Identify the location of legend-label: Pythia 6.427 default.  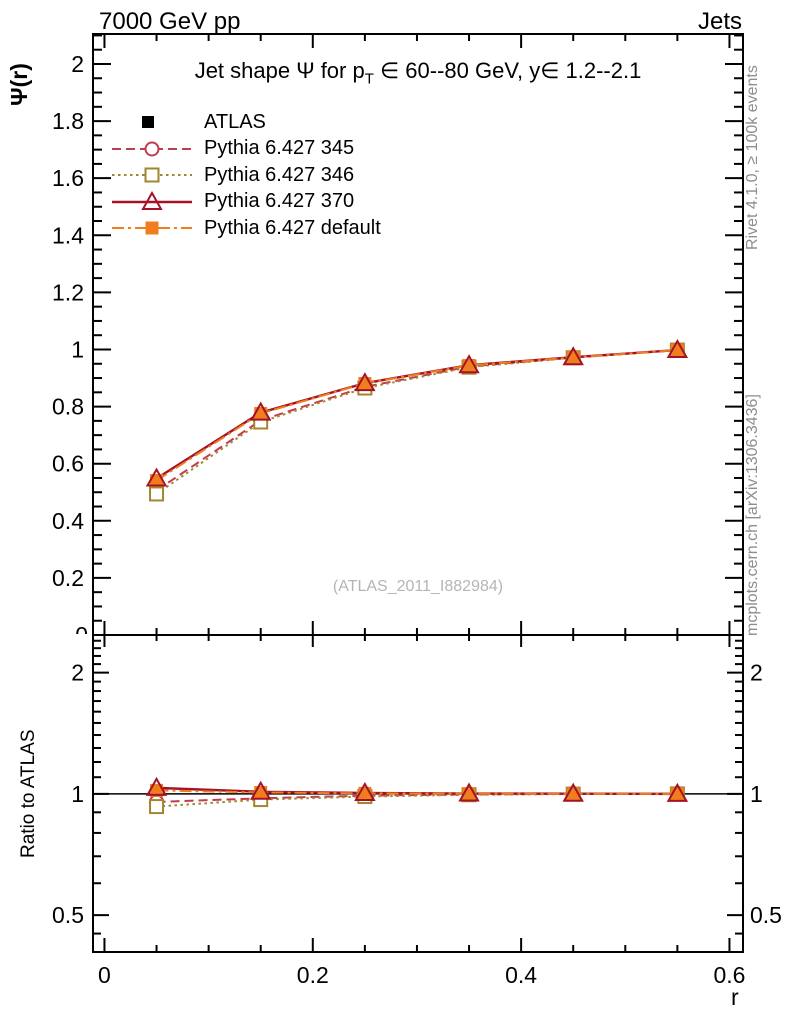
(292, 227).